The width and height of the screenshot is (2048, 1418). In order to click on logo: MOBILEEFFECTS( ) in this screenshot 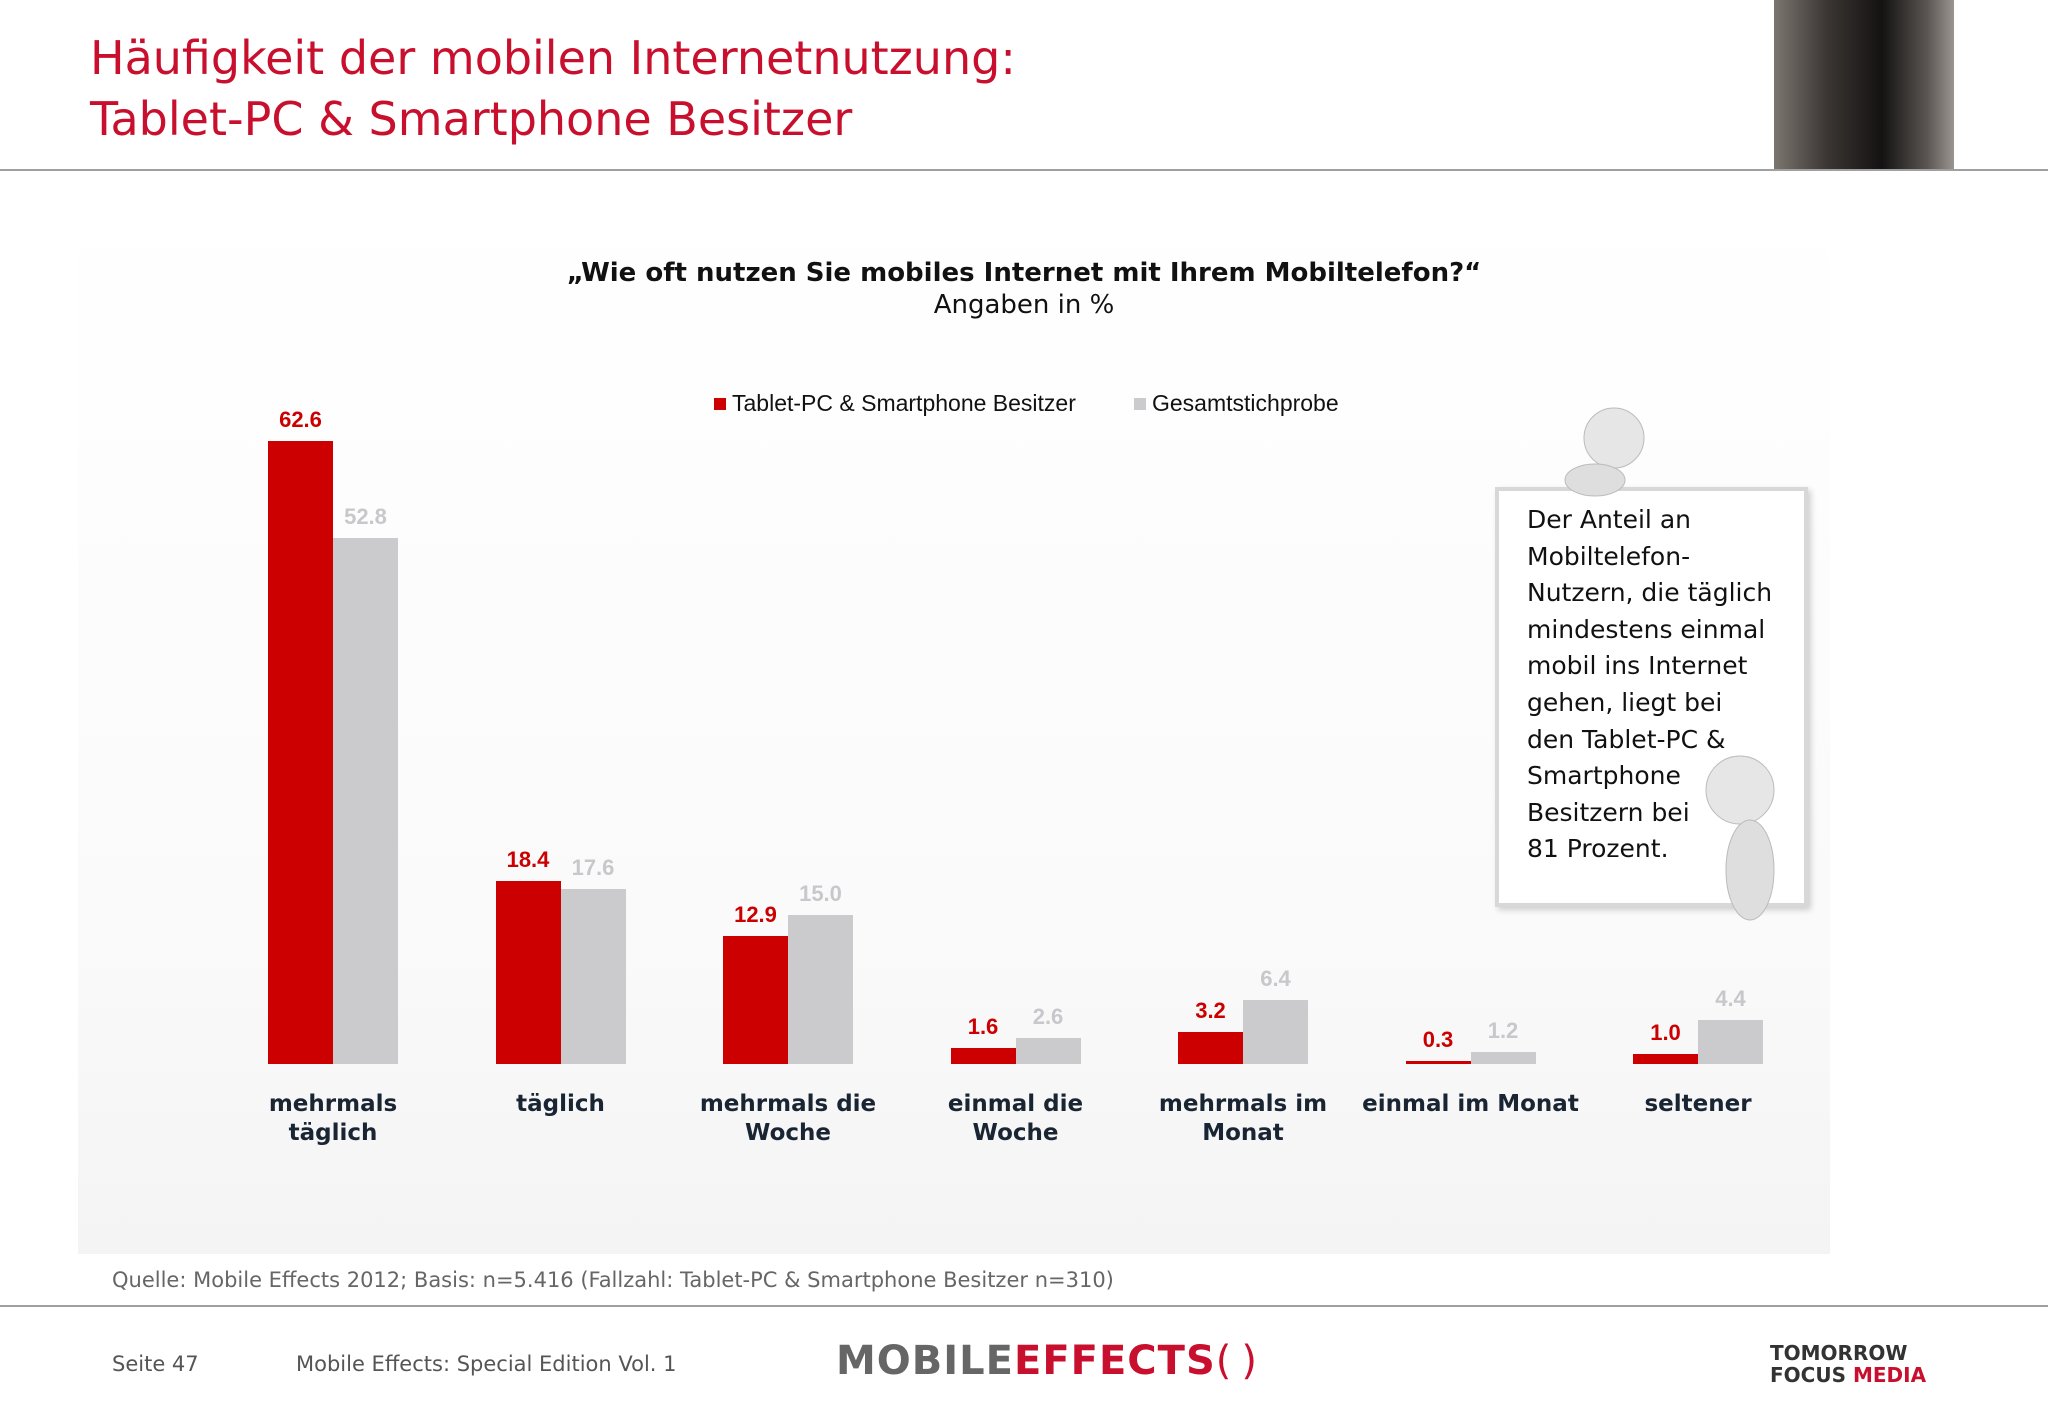, I will do `click(1047, 1361)`.